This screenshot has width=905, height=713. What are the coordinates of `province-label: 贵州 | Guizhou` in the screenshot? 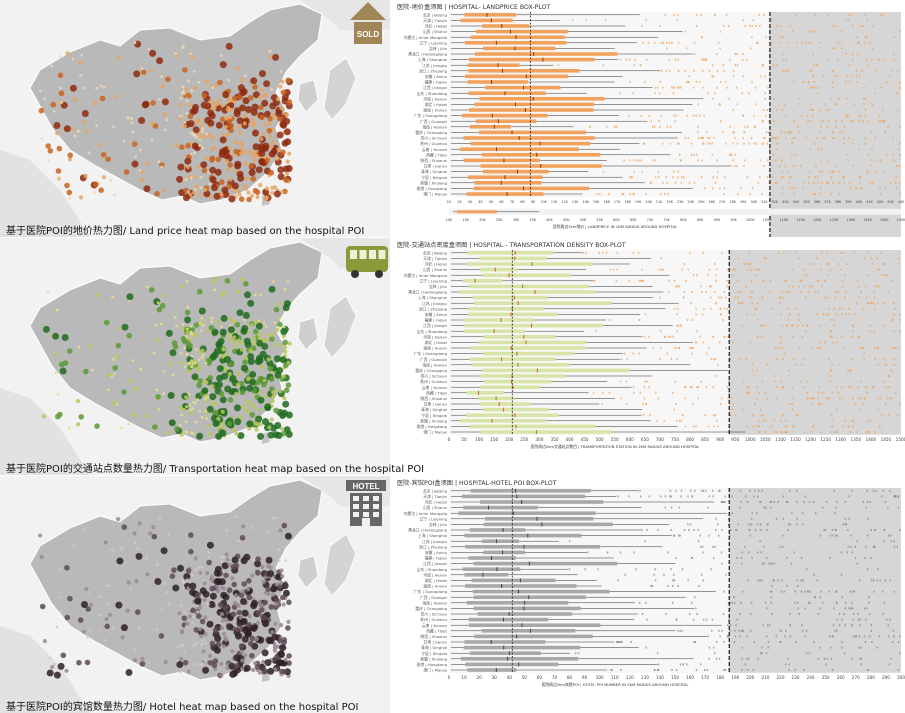 It's located at (433, 143).